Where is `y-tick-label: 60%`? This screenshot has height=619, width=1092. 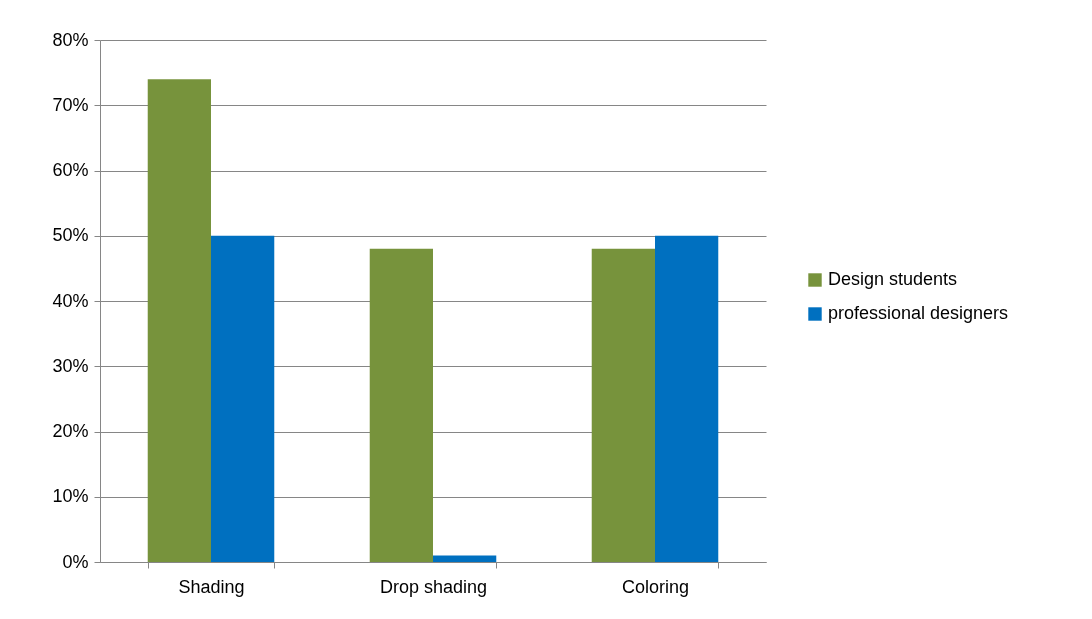
y-tick-label: 60% is located at coordinates (70, 170).